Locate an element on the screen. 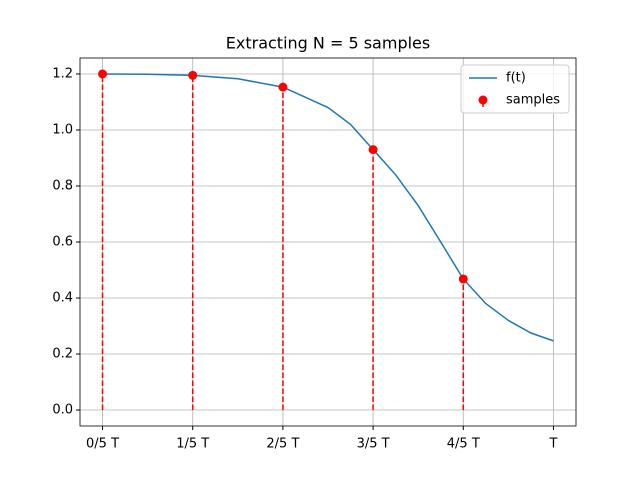  y-tick-label: 0.2 is located at coordinates (62, 354).